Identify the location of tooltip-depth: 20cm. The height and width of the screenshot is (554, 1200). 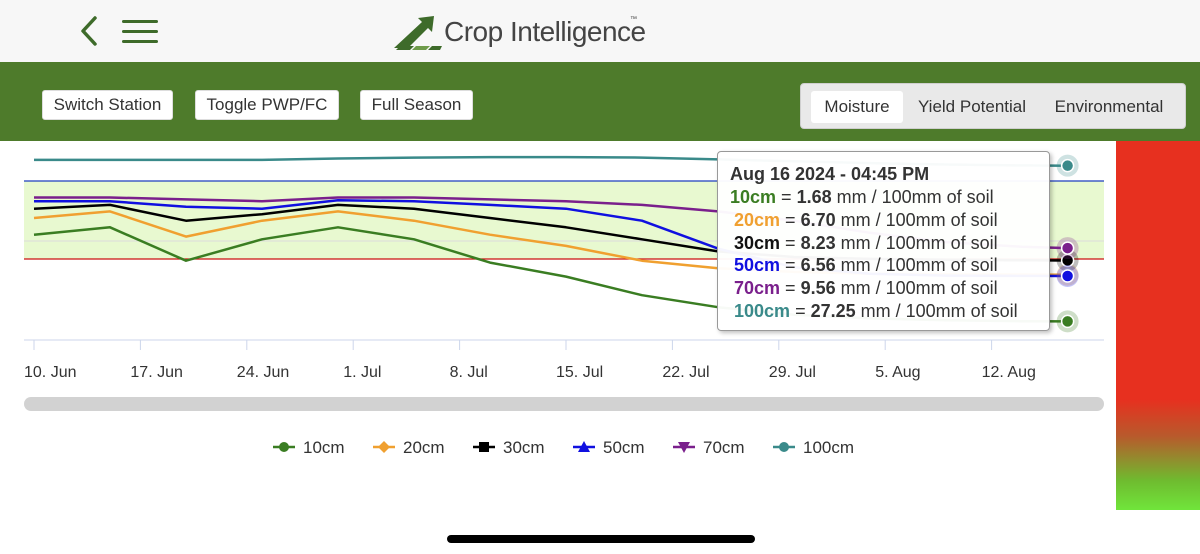
(757, 219).